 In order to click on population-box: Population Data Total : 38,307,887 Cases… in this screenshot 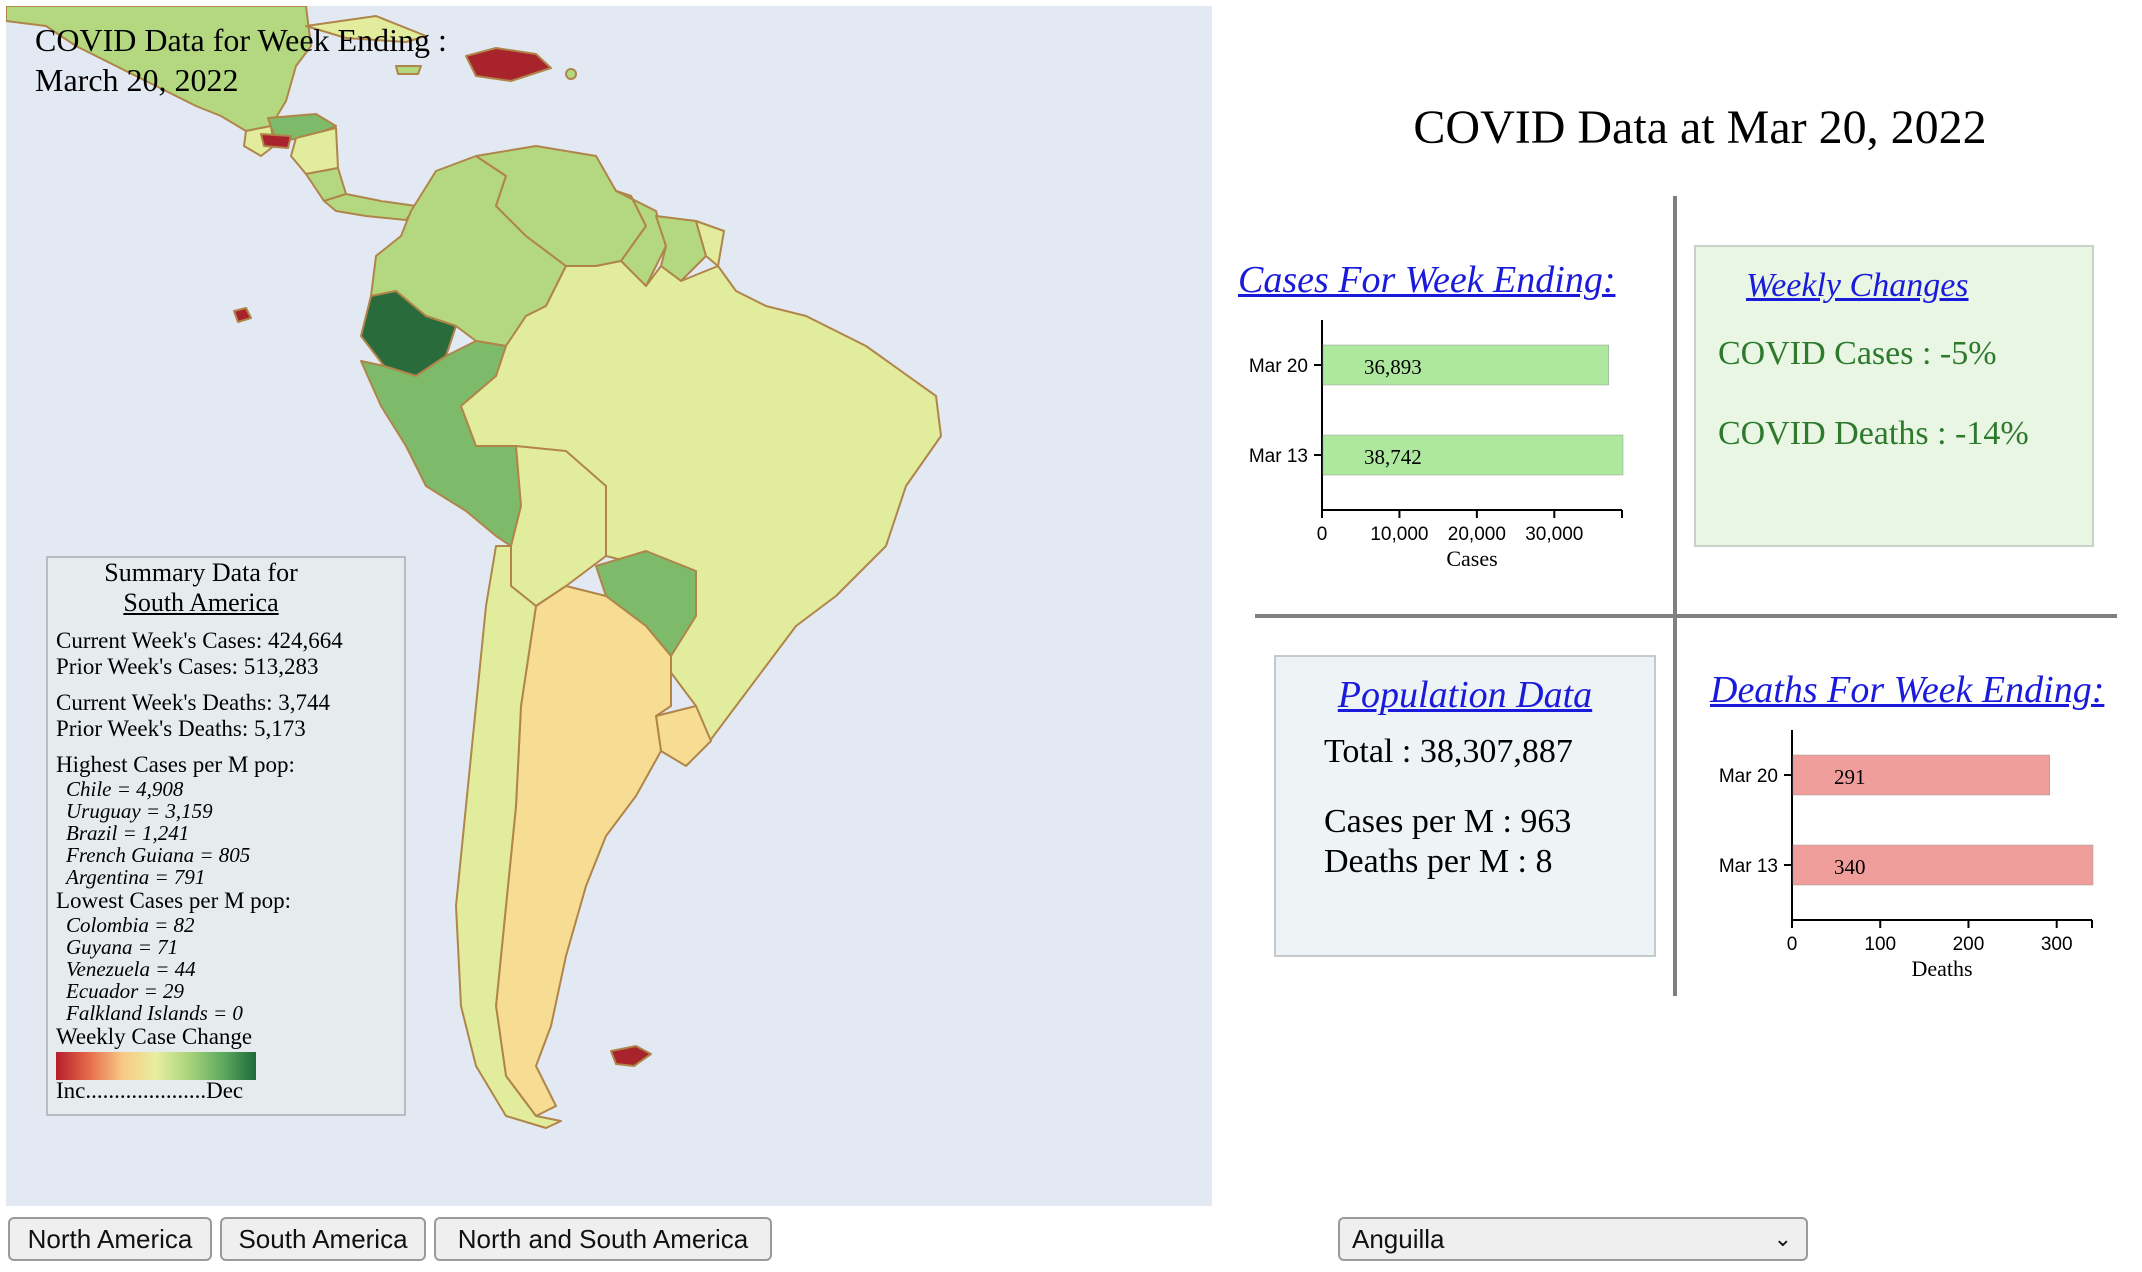, I will do `click(1465, 806)`.